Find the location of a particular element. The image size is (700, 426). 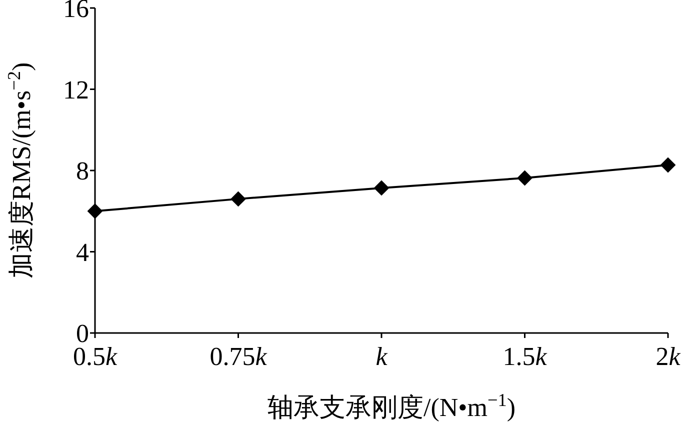

y-tick-label: 12 is located at coordinates (76, 89).